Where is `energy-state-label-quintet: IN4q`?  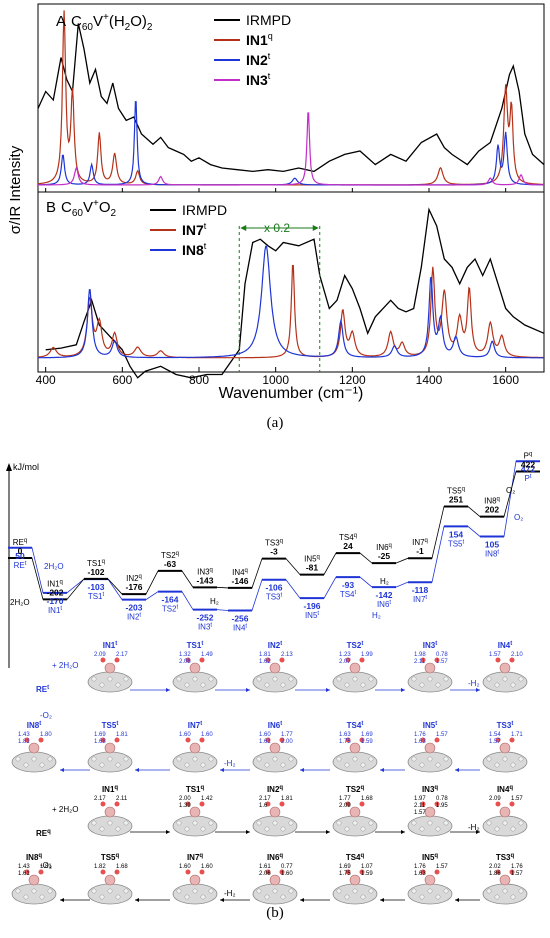
energy-state-label-quintet: IN4q is located at coordinates (240, 572).